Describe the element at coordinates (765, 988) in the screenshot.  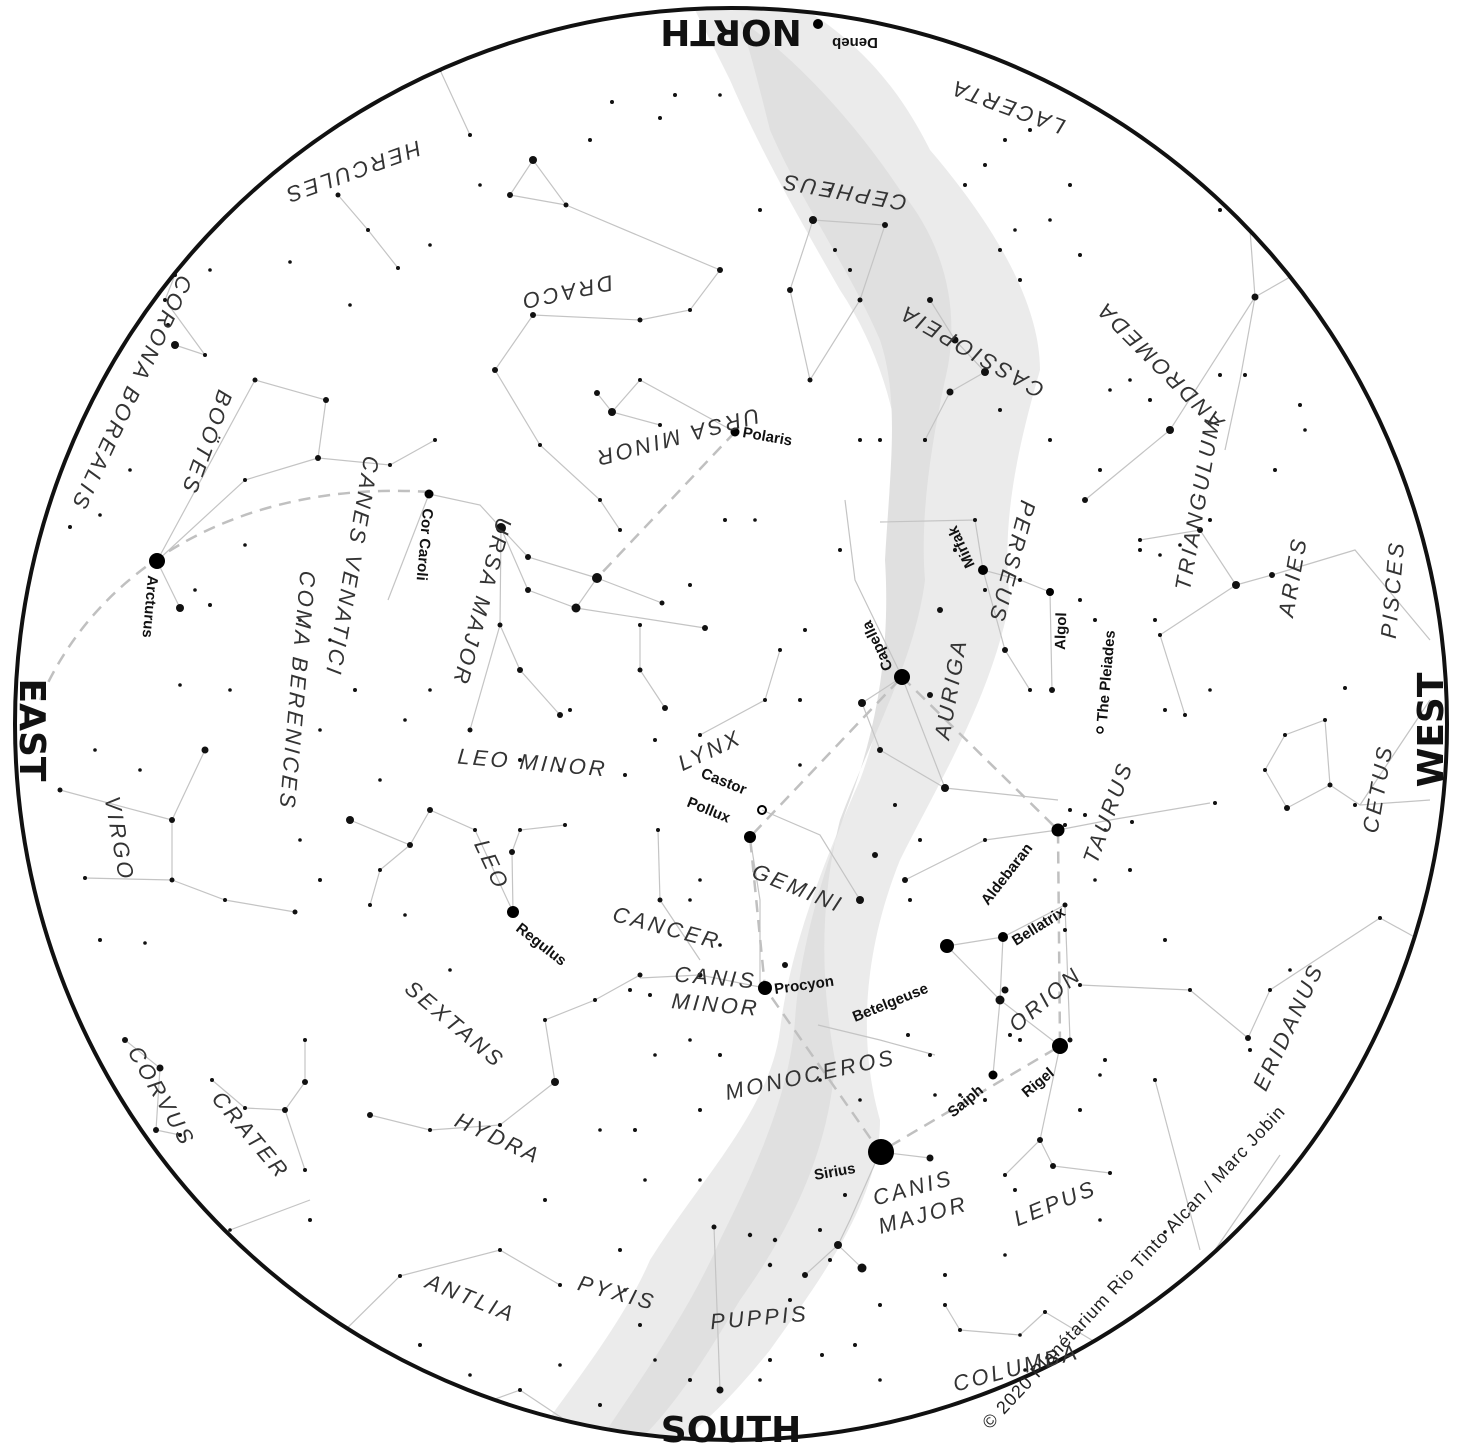
I see `procyon-star` at that location.